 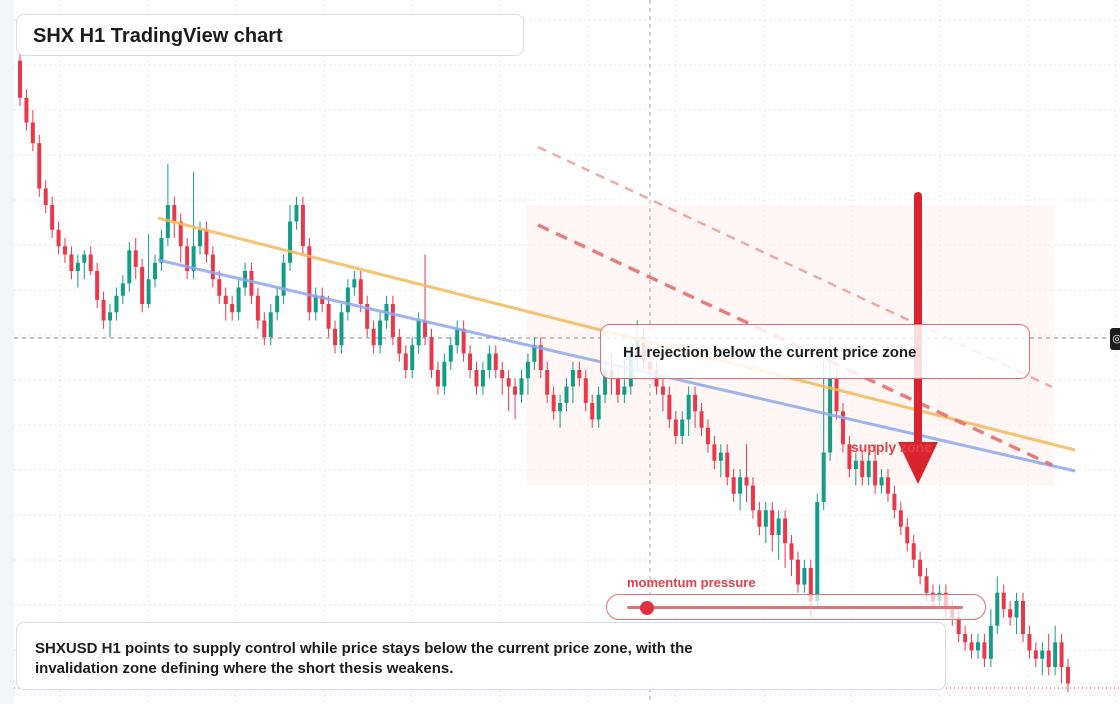 I want to click on momentum-gauge, so click(x=796, y=607).